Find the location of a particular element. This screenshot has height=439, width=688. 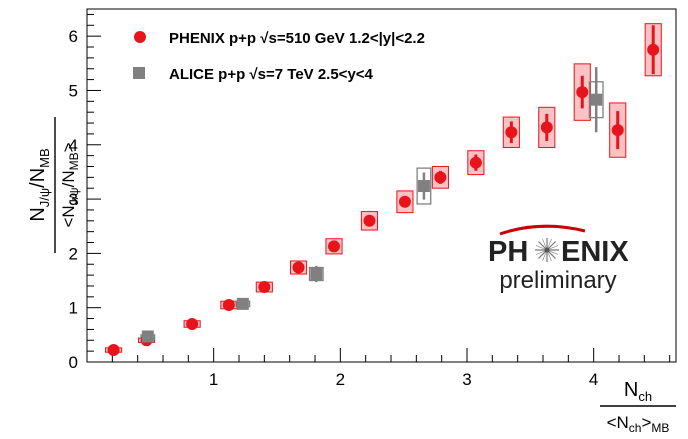

y-label-den-sub: J/ψ is located at coordinates (74, 196).